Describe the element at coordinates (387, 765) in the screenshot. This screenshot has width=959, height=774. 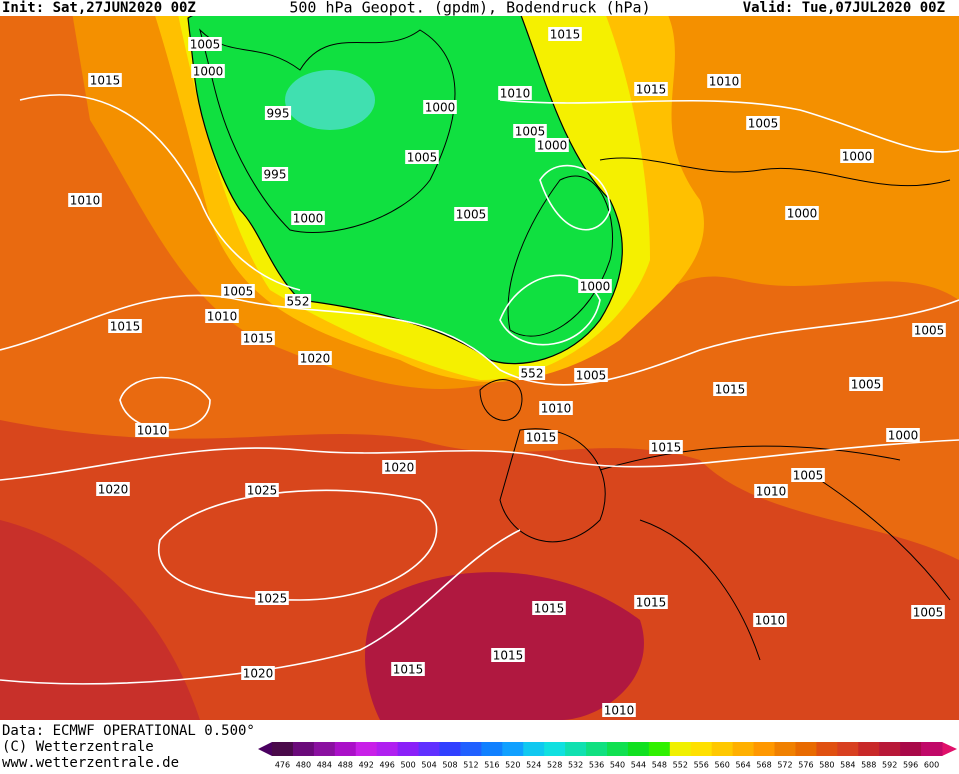
I see `colorbar-label: 496` at that location.